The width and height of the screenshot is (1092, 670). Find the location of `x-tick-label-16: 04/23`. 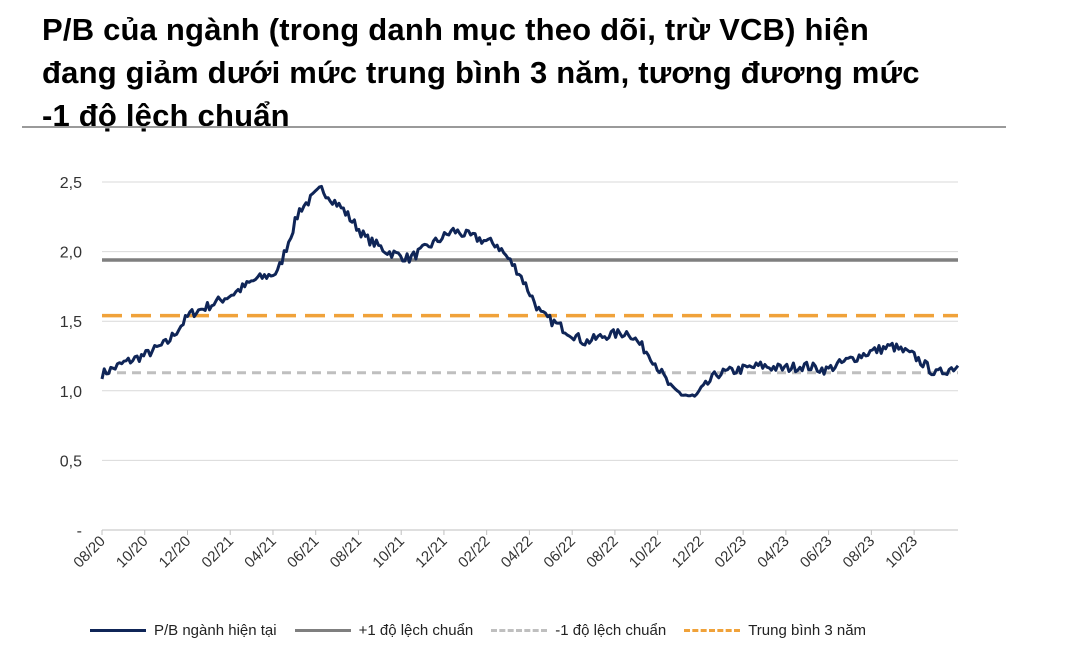

x-tick-label-16: 04/23 is located at coordinates (773, 552).